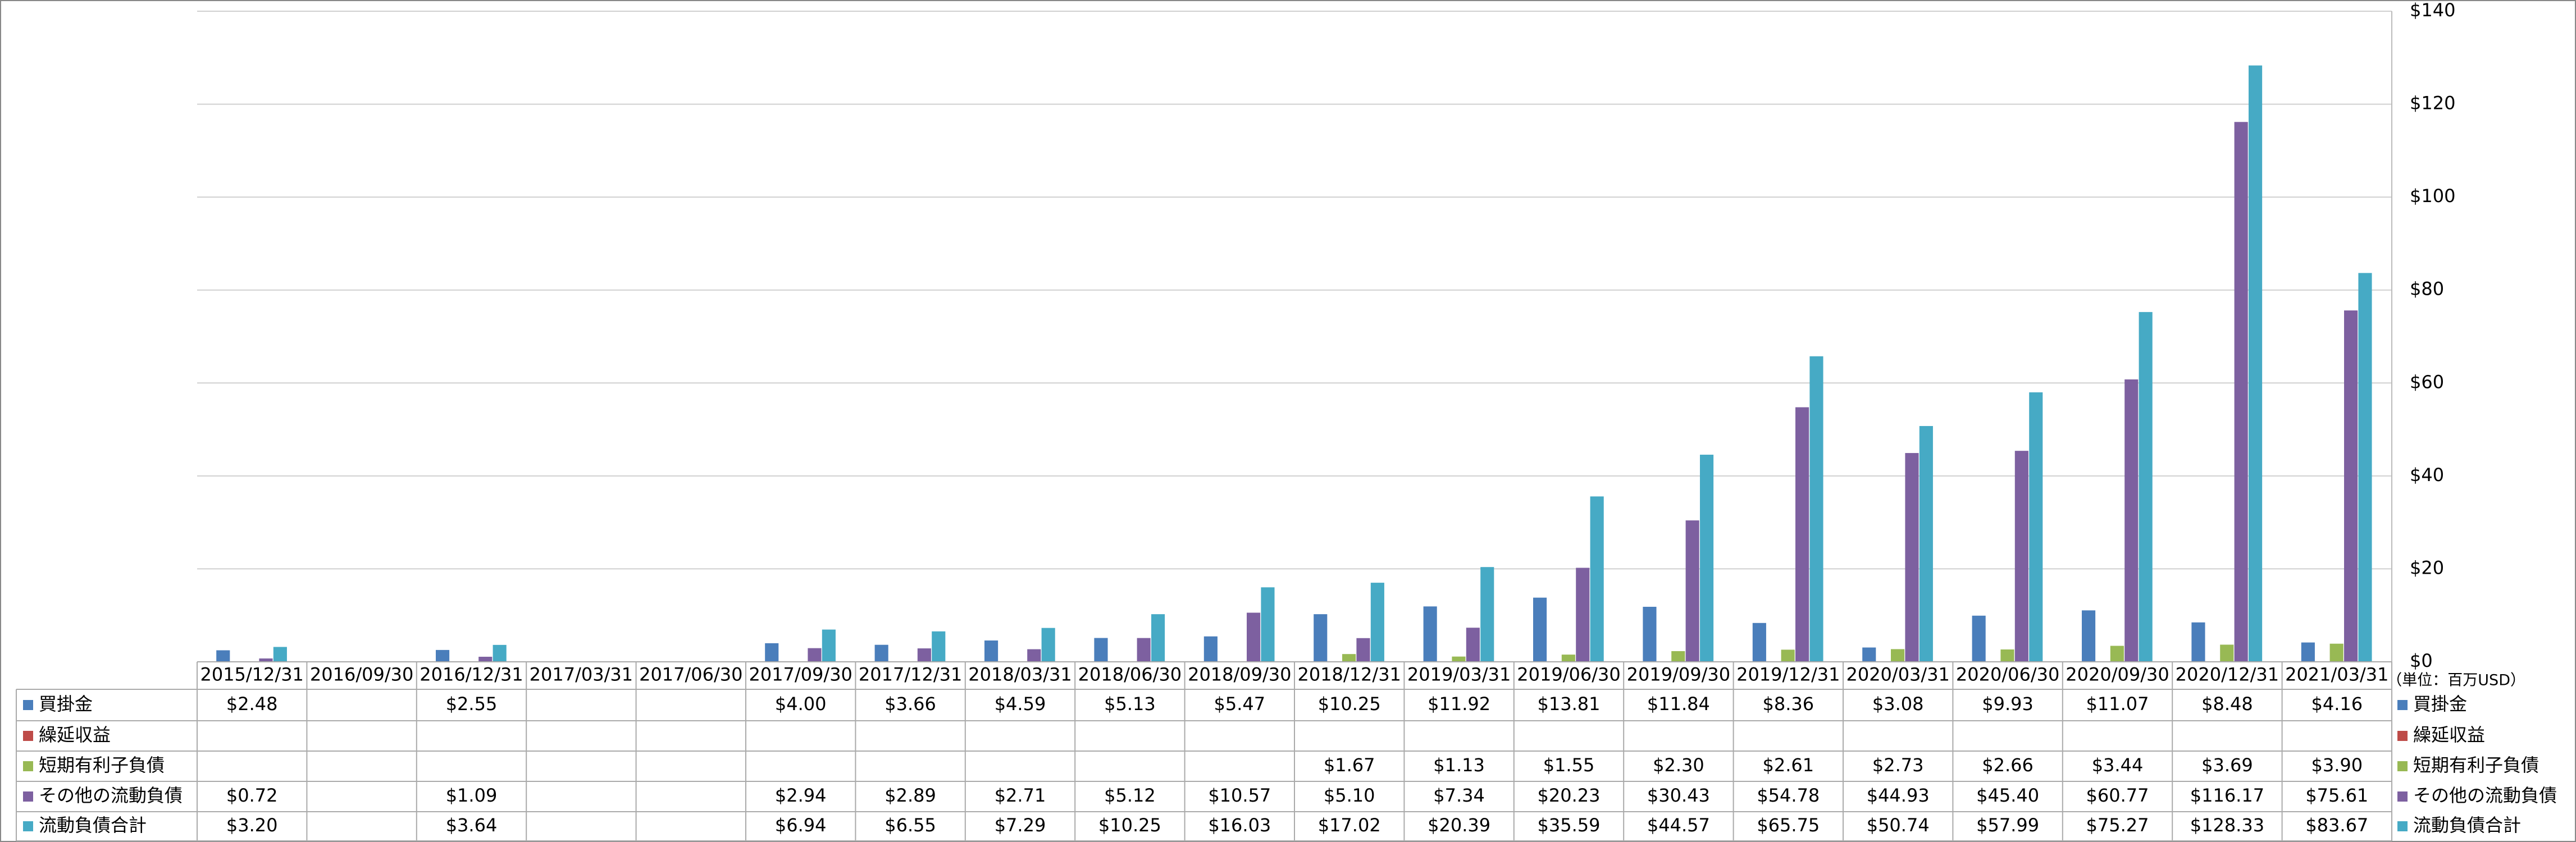 The height and width of the screenshot is (842, 2576). I want to click on data-label: $30.43, so click(1678, 795).